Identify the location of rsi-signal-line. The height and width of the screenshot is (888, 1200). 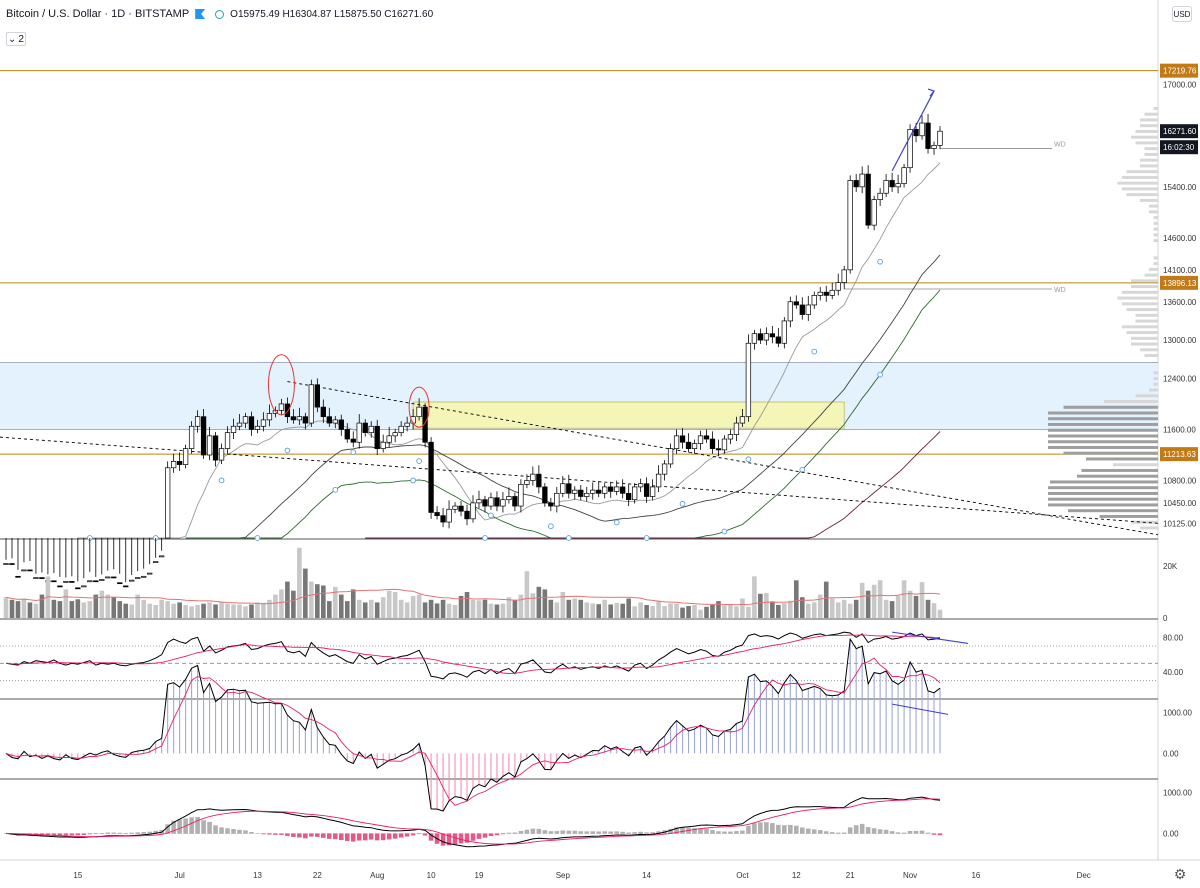
(473, 654).